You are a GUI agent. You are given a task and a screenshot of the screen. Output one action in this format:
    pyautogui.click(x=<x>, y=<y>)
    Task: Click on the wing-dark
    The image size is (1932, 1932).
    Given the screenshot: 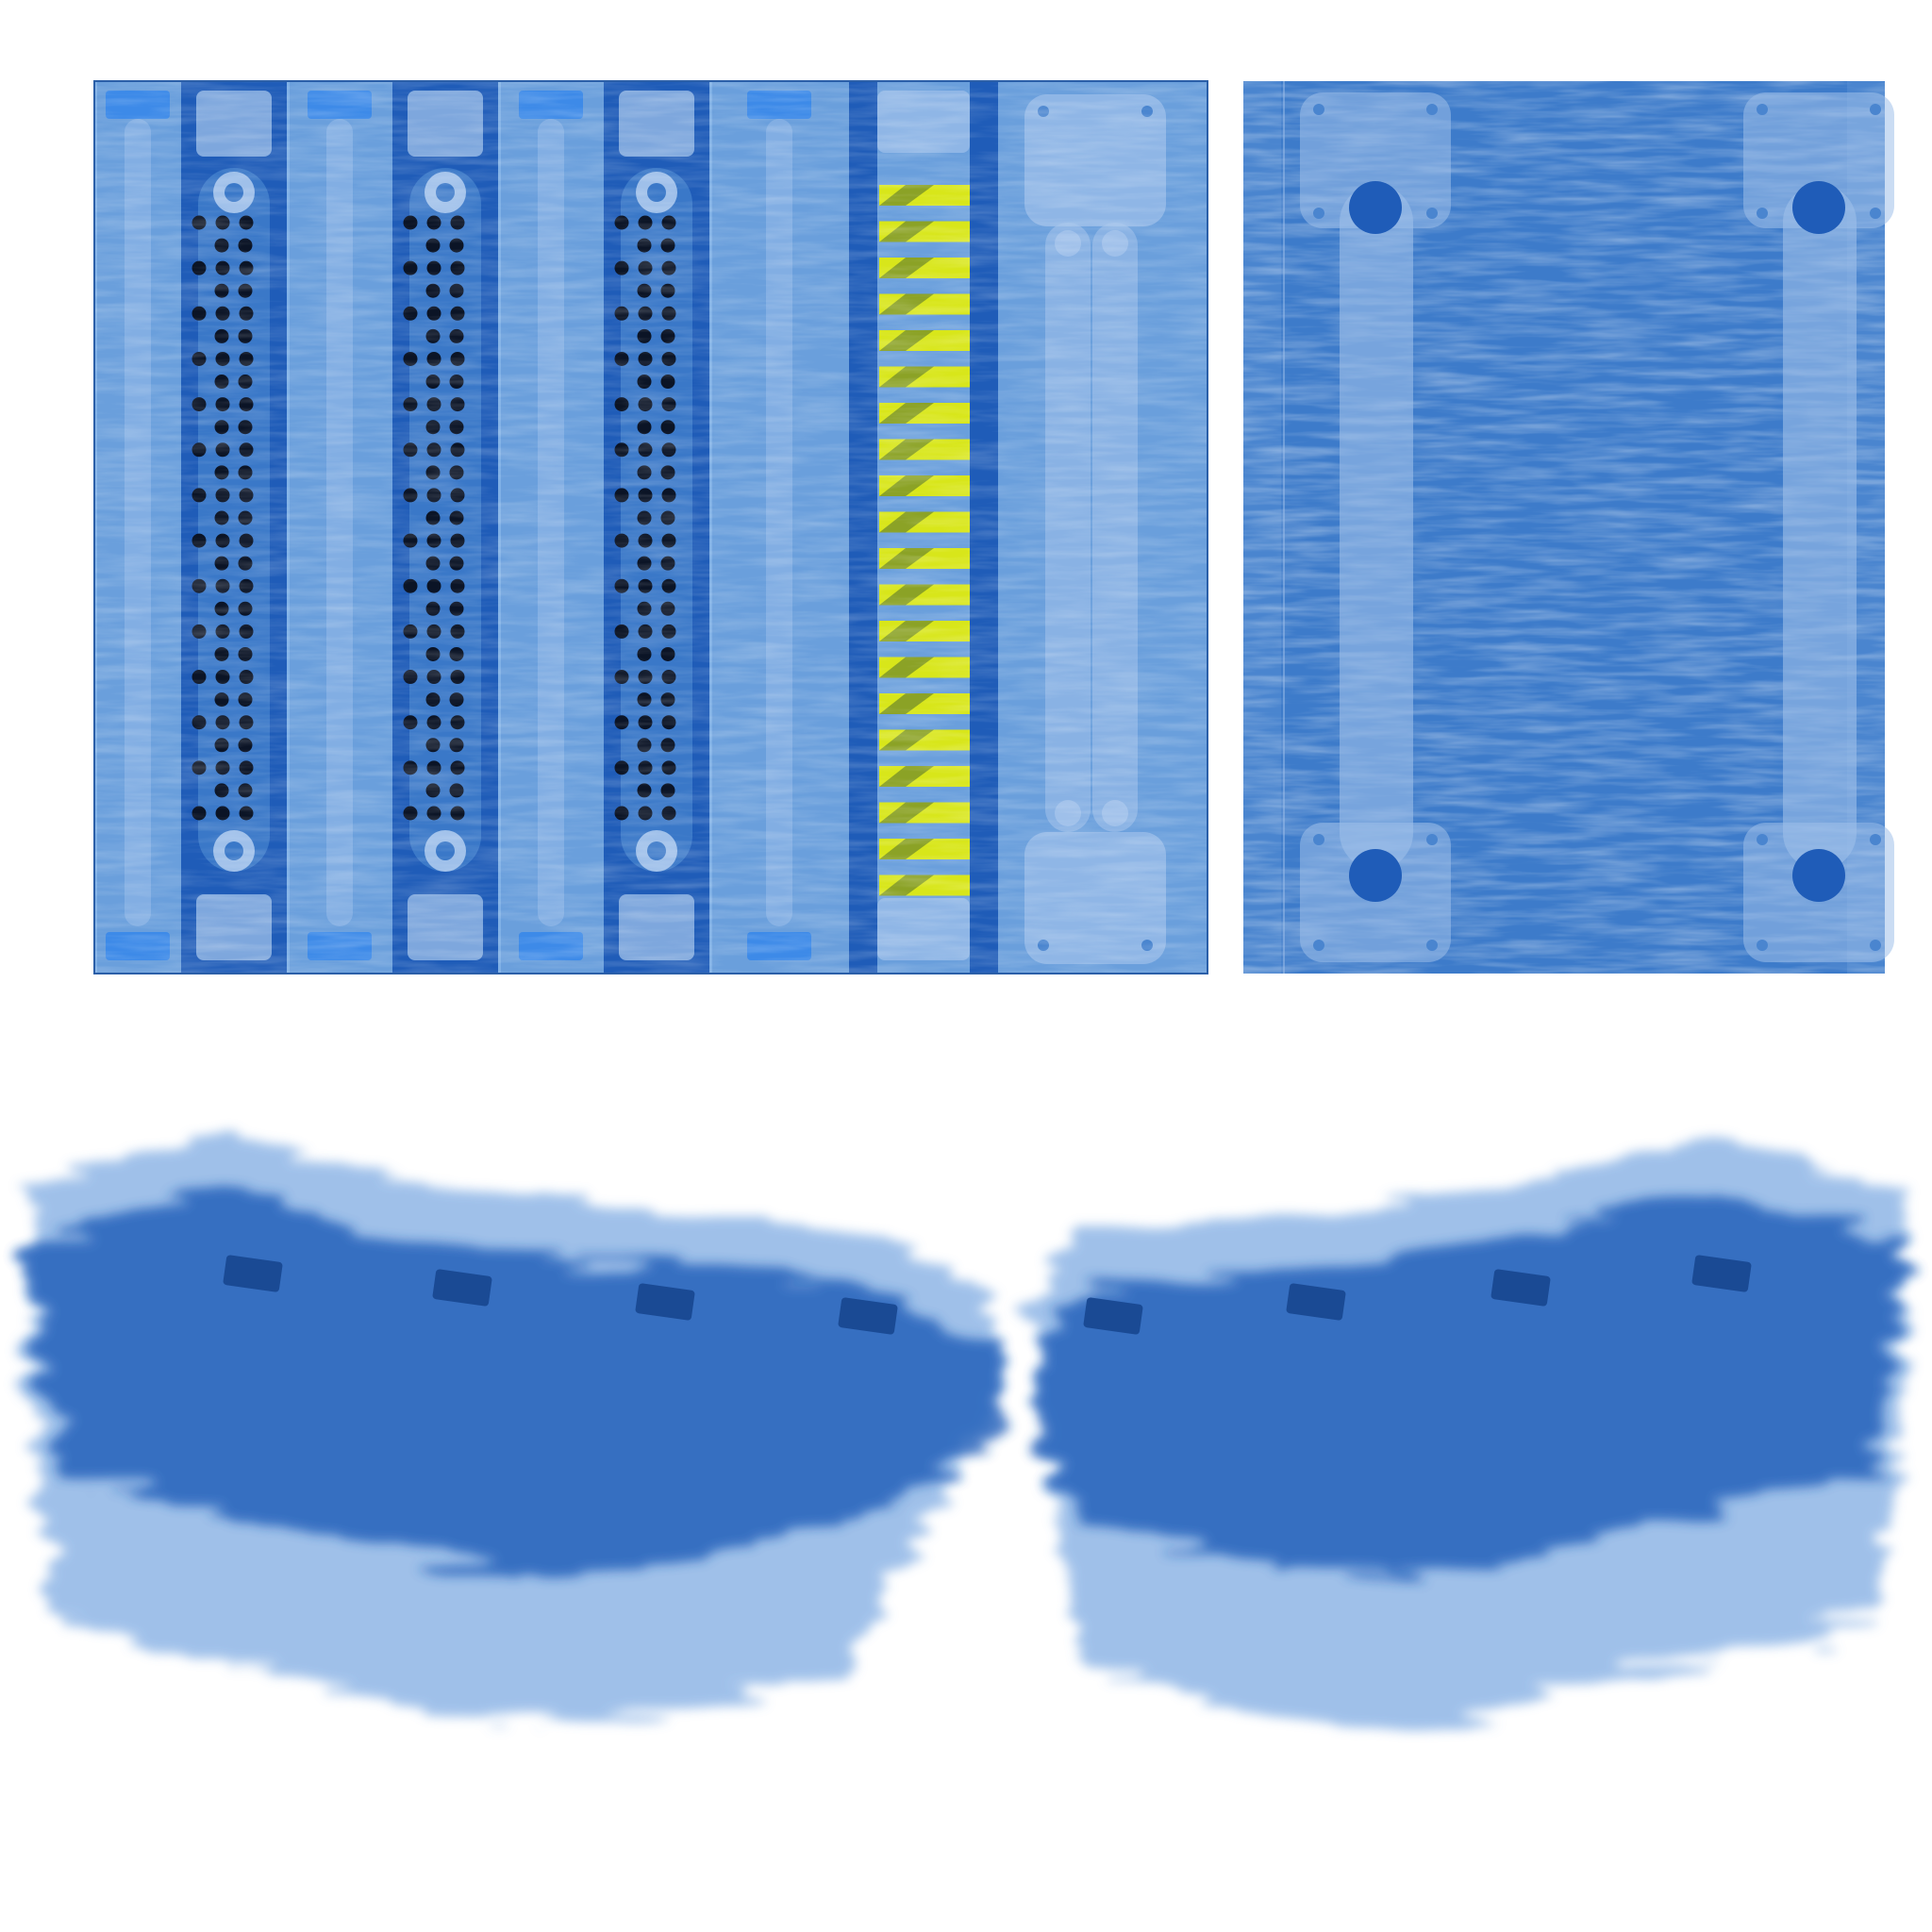 What is the action you would take?
    pyautogui.click(x=1470, y=1382)
    